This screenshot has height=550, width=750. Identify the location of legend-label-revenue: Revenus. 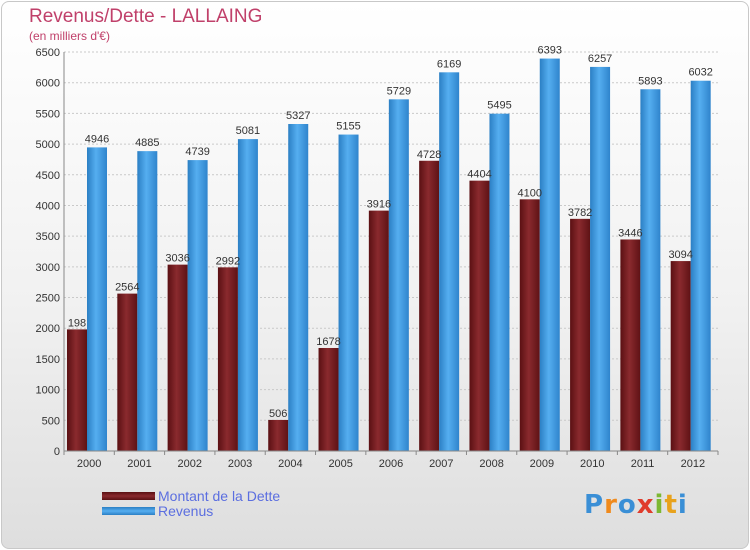
(186, 510).